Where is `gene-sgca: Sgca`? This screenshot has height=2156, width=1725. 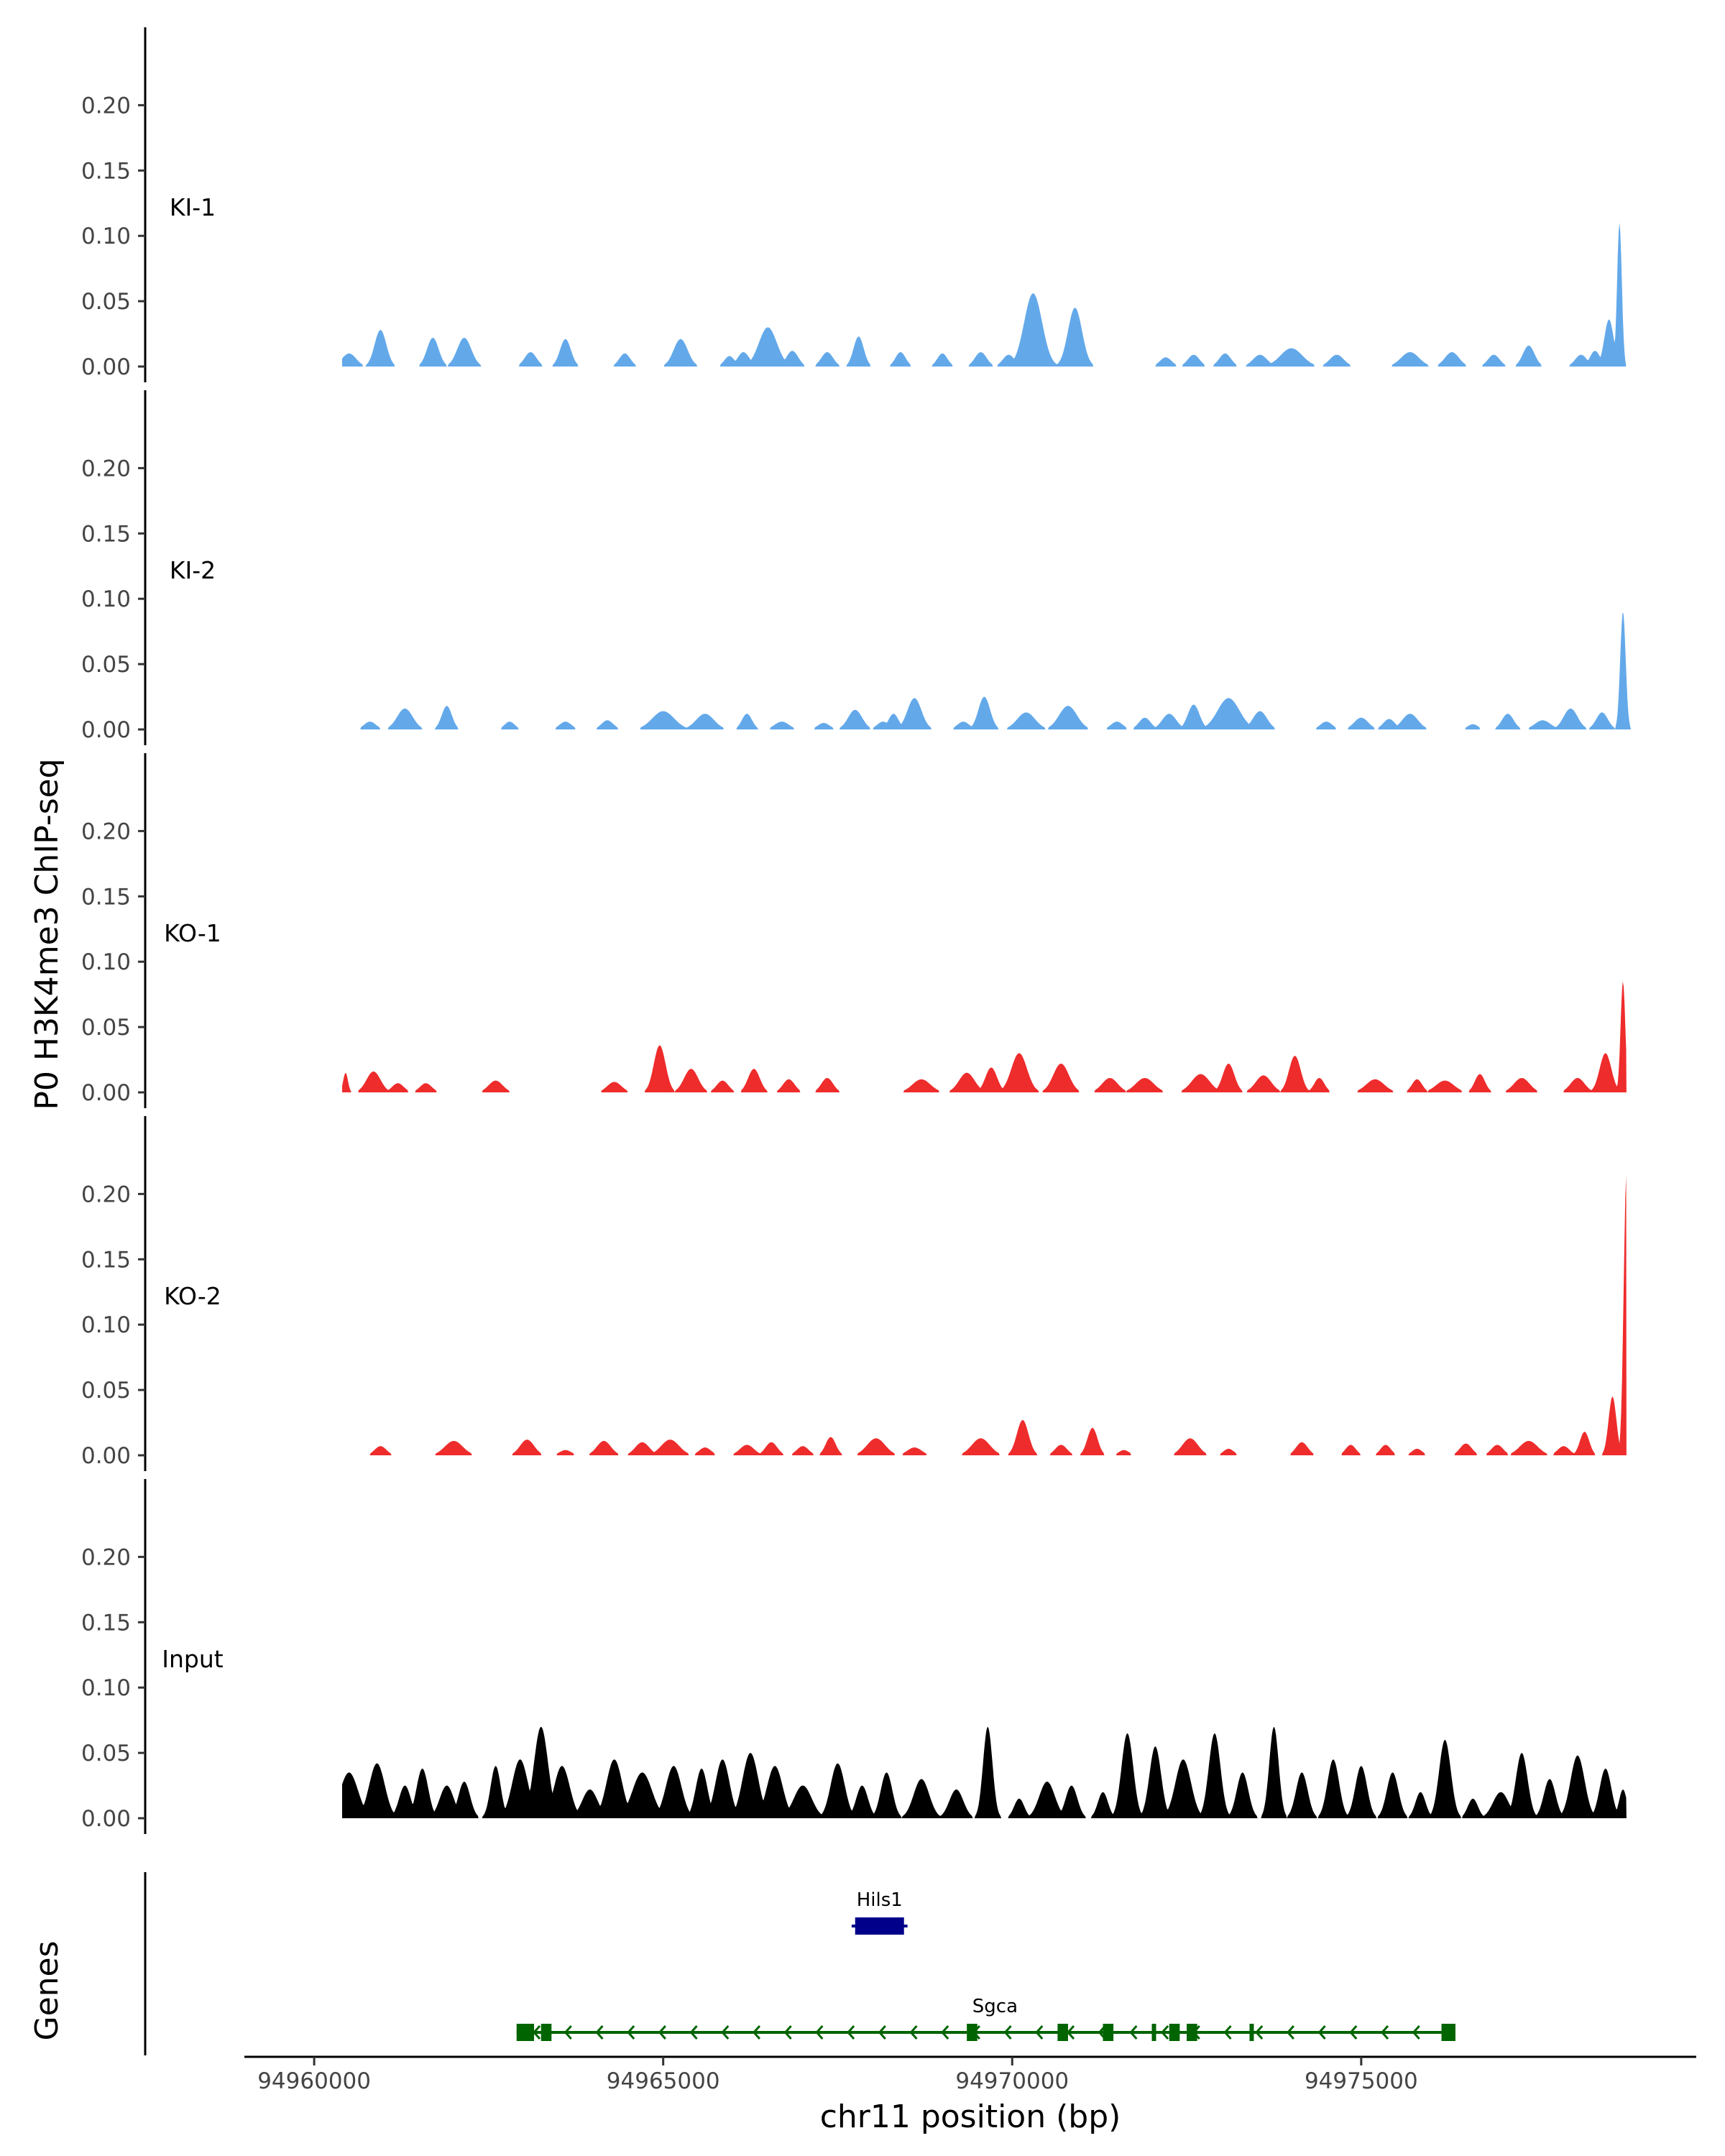
gene-sgca: Sgca is located at coordinates (985, 2018).